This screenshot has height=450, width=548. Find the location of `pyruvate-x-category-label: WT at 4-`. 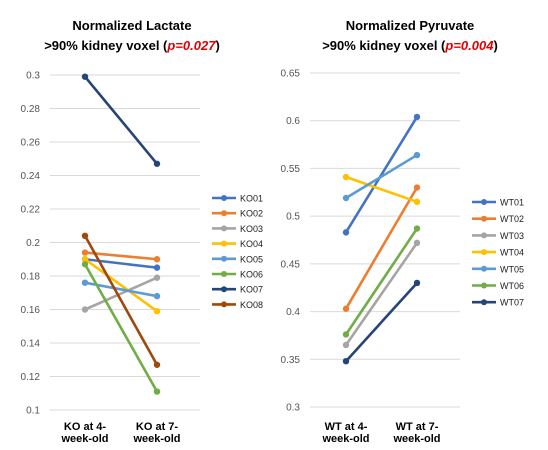

pyruvate-x-category-label: WT at 4- is located at coordinates (346, 427).